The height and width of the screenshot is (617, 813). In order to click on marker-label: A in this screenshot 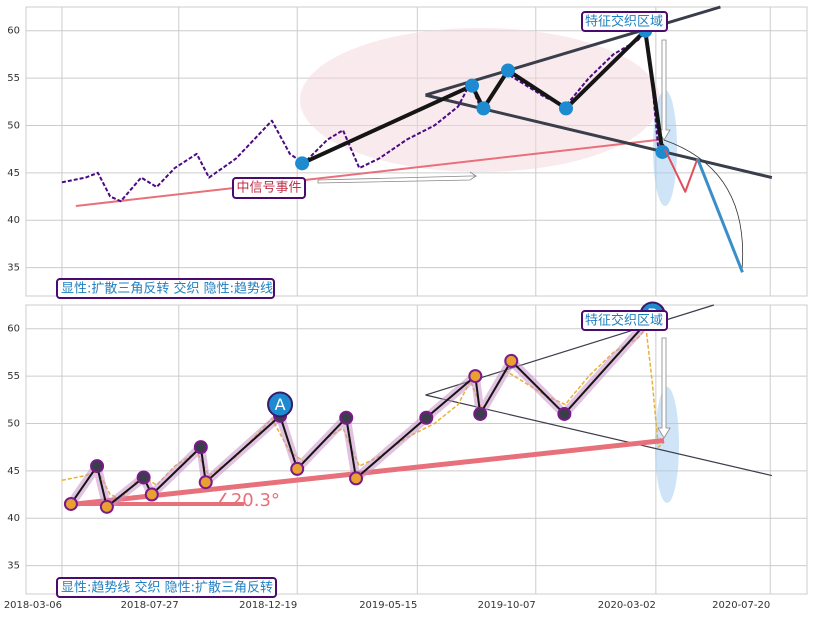, I will do `click(280, 404)`.